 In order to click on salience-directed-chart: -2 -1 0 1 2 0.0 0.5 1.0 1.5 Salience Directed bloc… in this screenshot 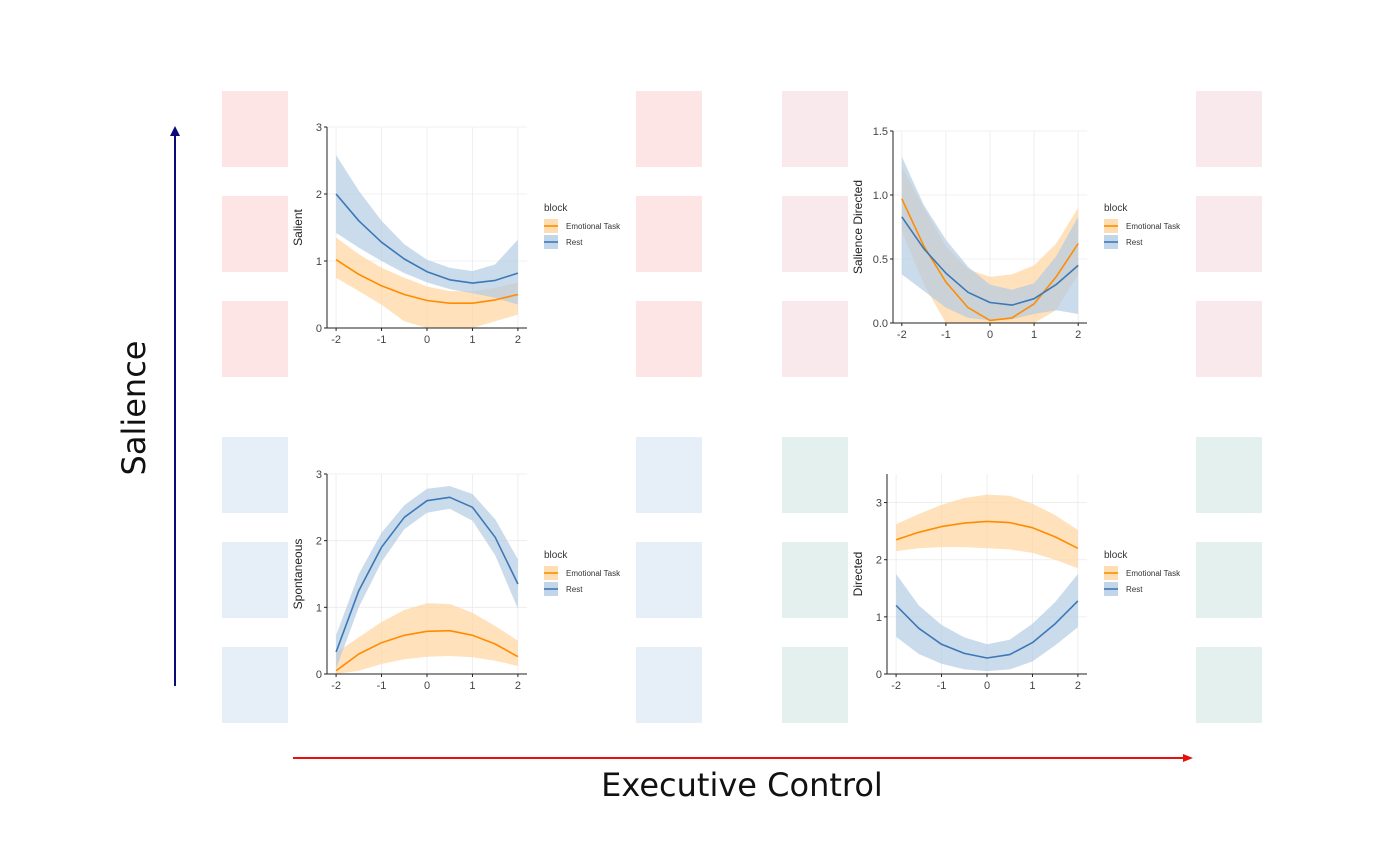, I will do `click(1016, 233)`.